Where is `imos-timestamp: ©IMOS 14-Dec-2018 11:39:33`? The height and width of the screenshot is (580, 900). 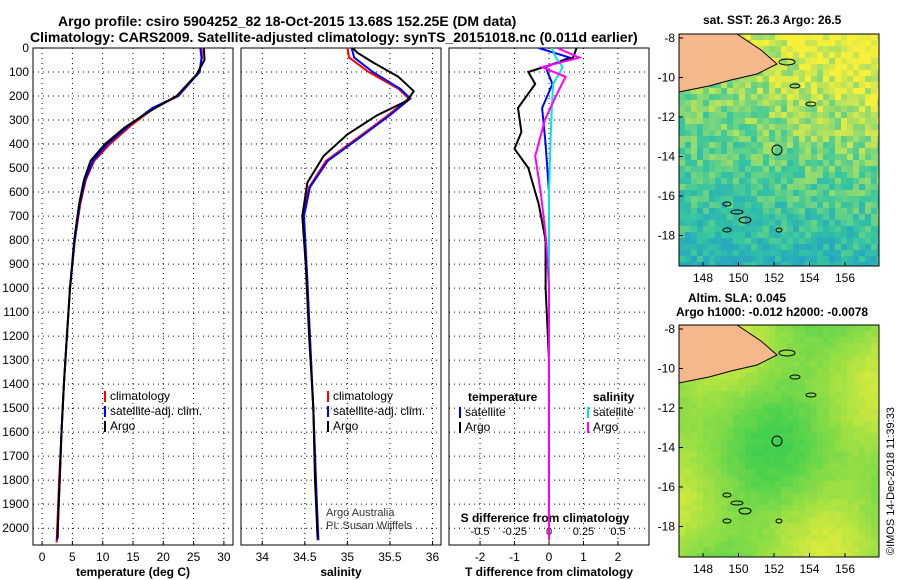 imos-timestamp: ©IMOS 14-Dec-2018 11:39:33 is located at coordinates (891, 481).